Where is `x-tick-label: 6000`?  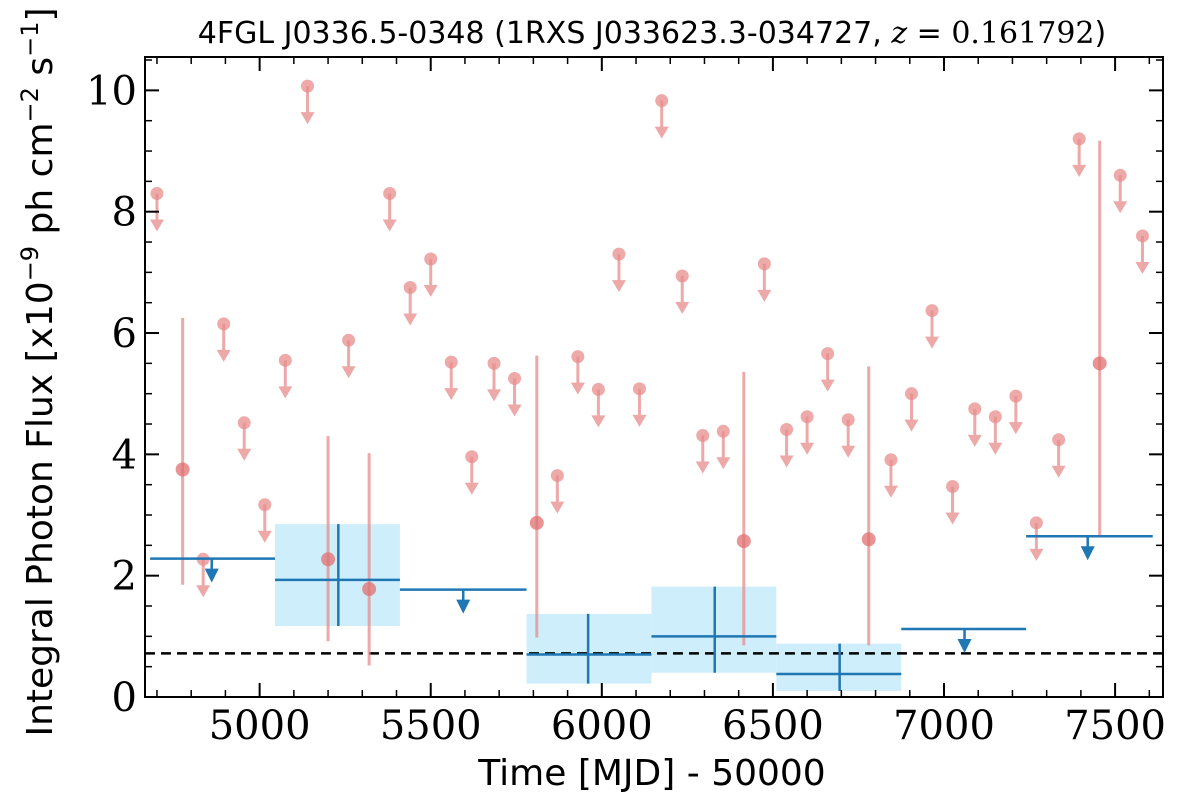
x-tick-label: 6000 is located at coordinates (602, 726).